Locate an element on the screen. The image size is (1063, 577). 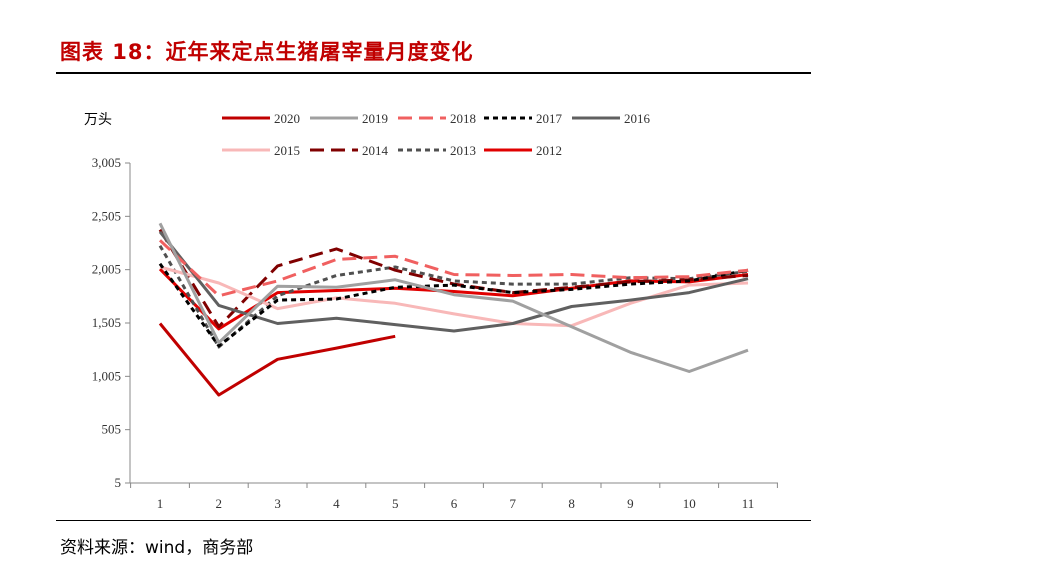
x-tick-label: 7 is located at coordinates (513, 503).